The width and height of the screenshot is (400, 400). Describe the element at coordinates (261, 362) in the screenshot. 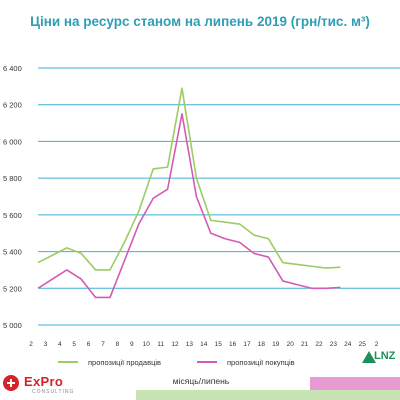

I see `legend-label-2: пропозиції покупців` at that location.